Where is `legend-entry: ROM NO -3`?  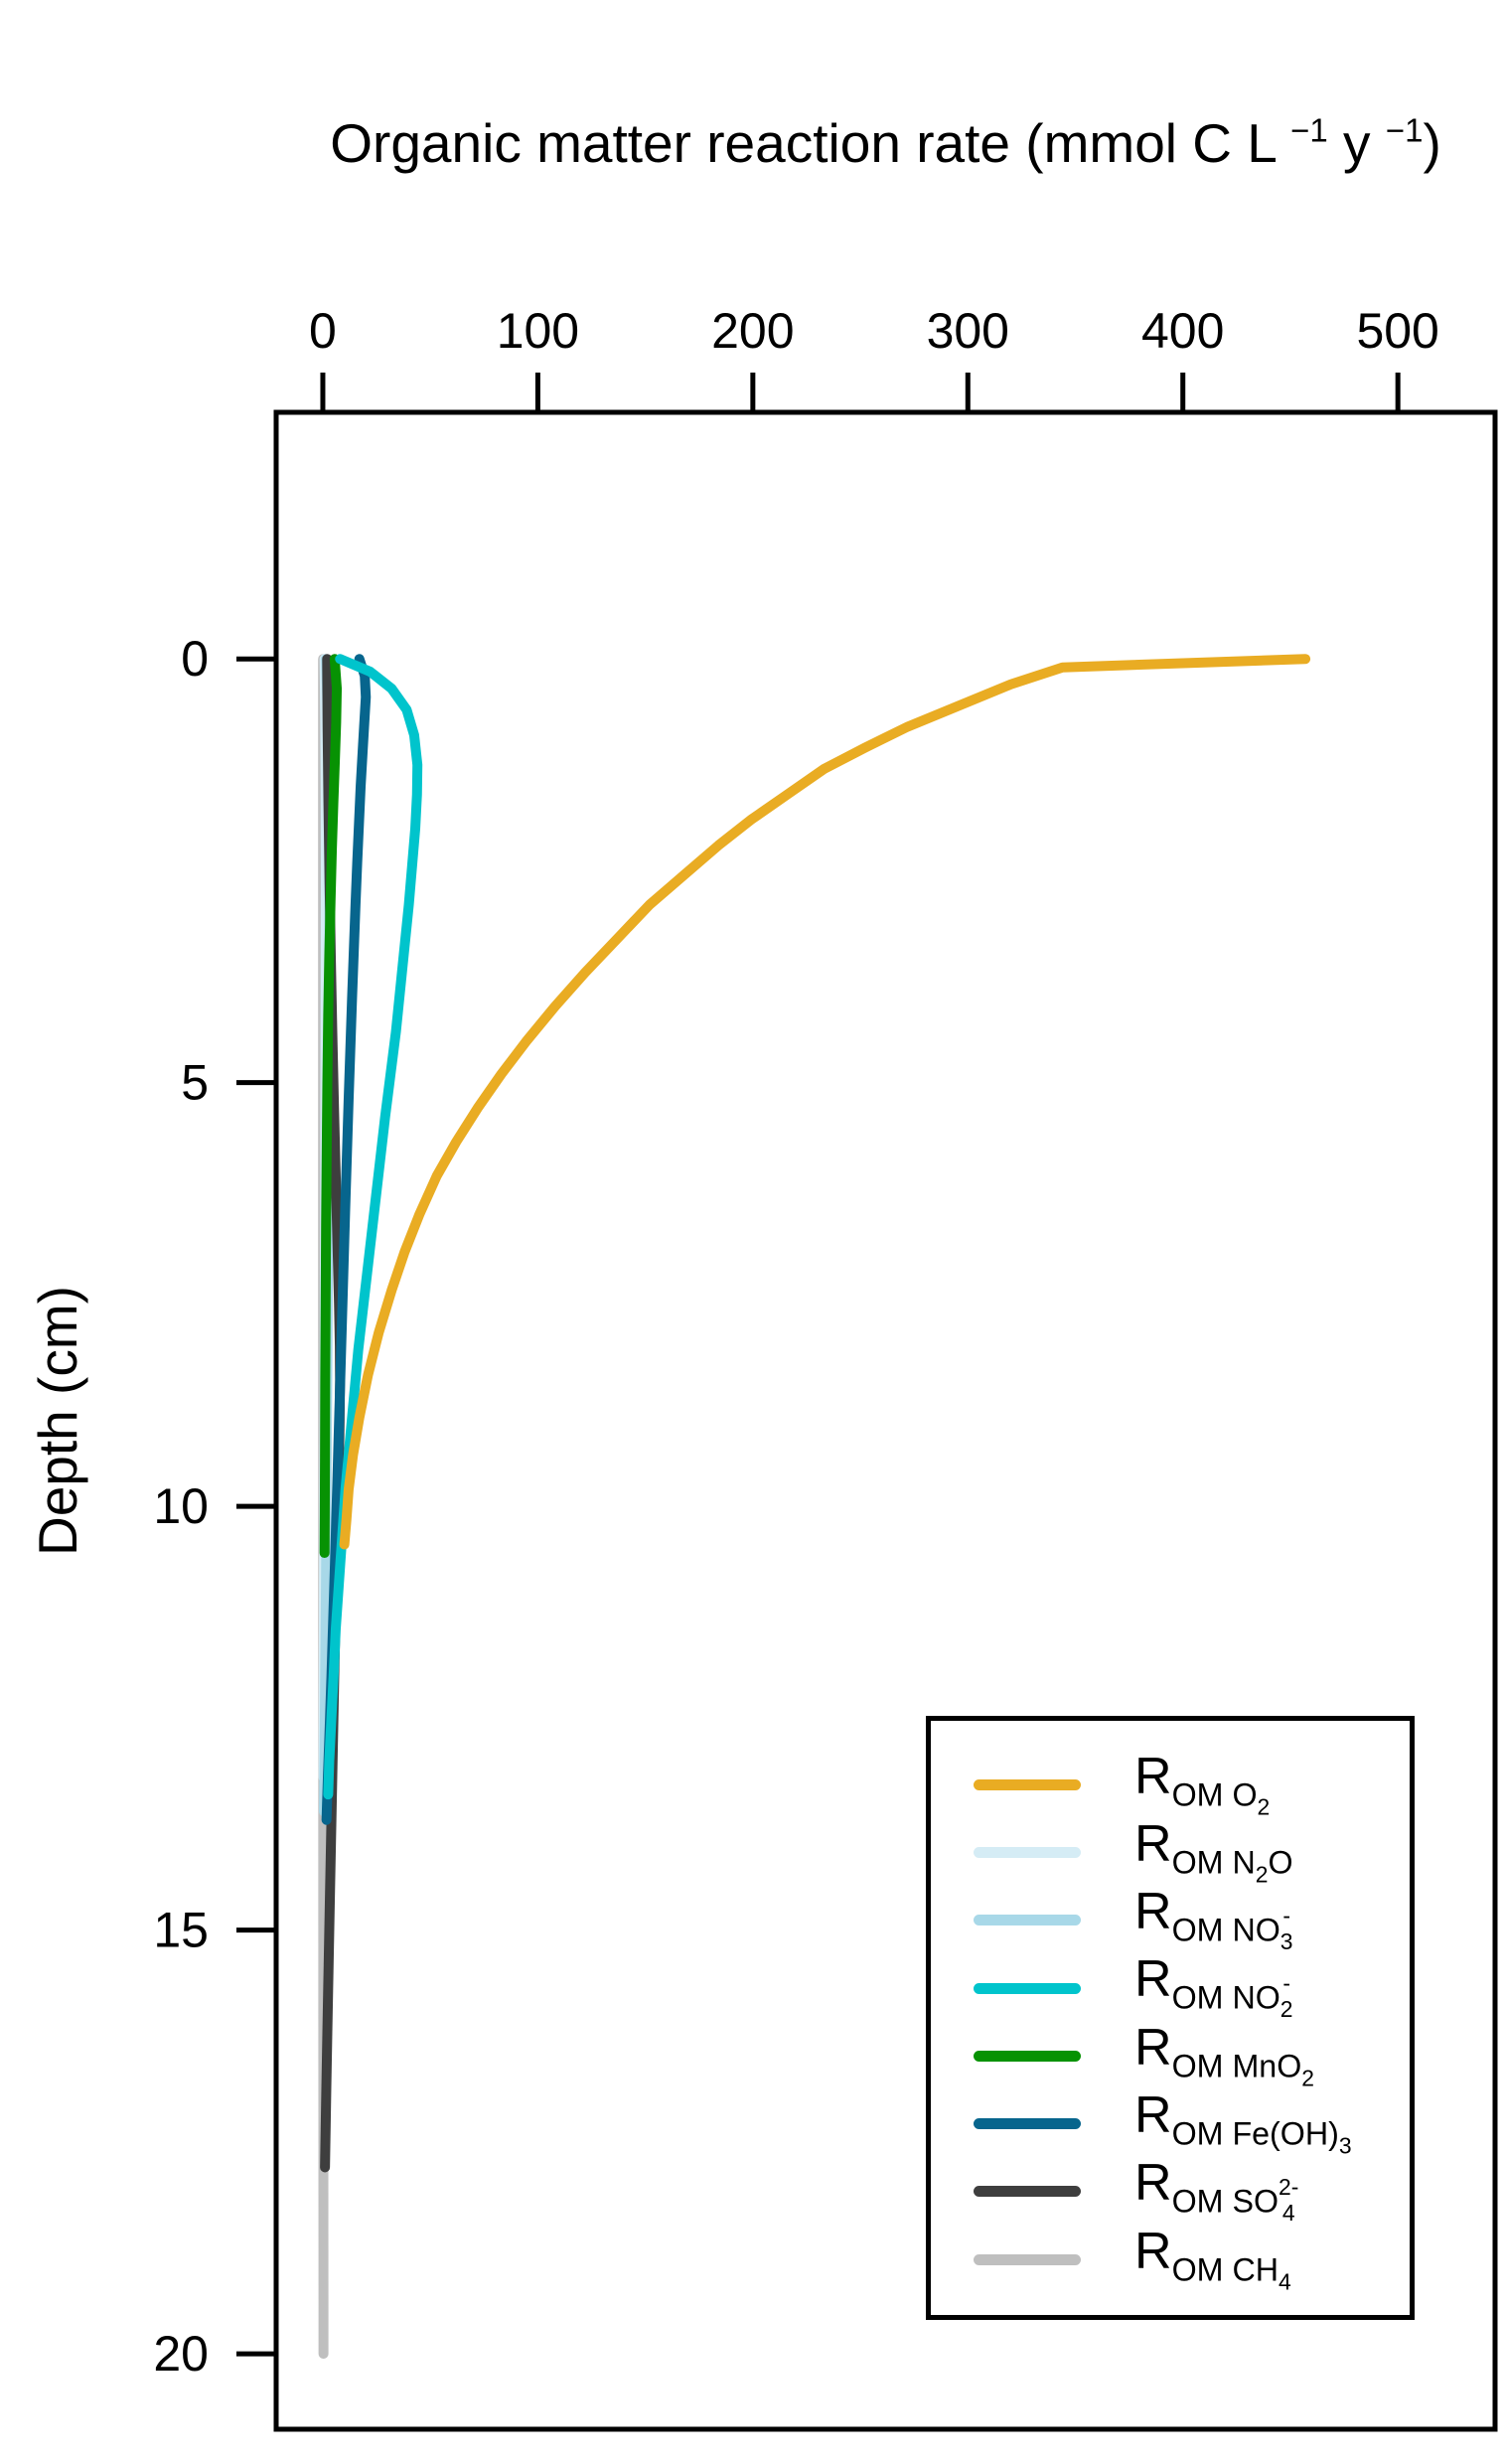
legend-entry: ROM NO -3 is located at coordinates (1170, 1920).